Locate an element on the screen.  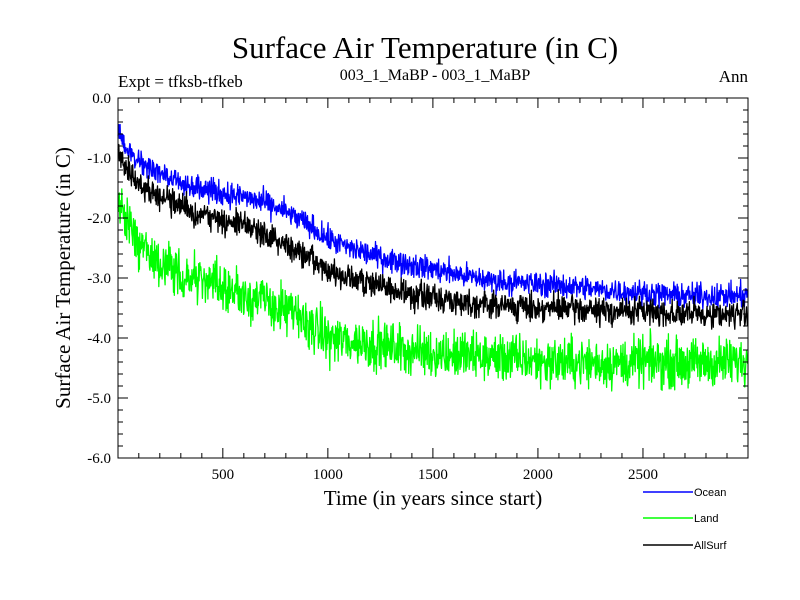
chart-title: Surface Air Temperature (in C) is located at coordinates (425, 47).